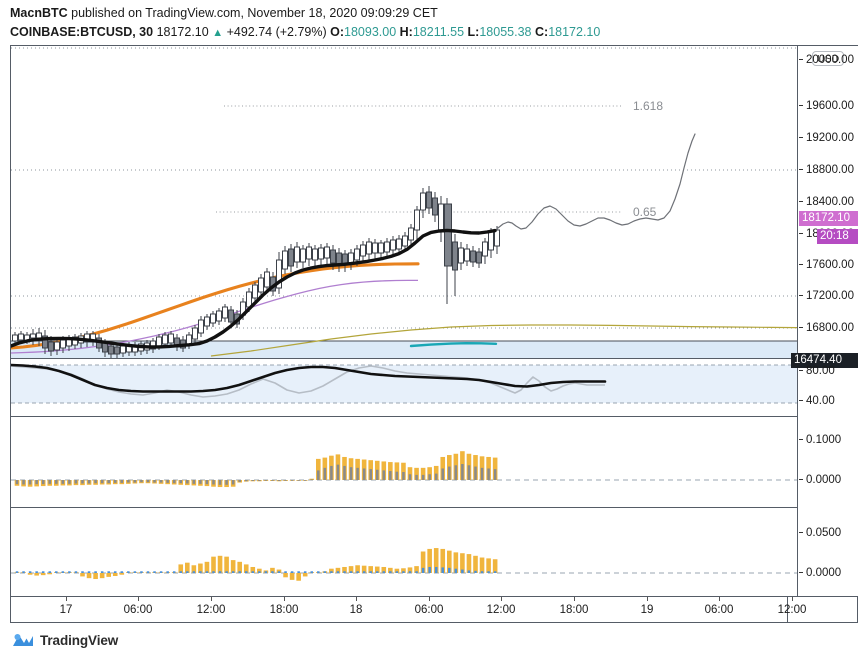 This screenshot has width=868, height=660. What do you see at coordinates (453, 344) in the screenshot?
I see `ma-teal-line` at bounding box center [453, 344].